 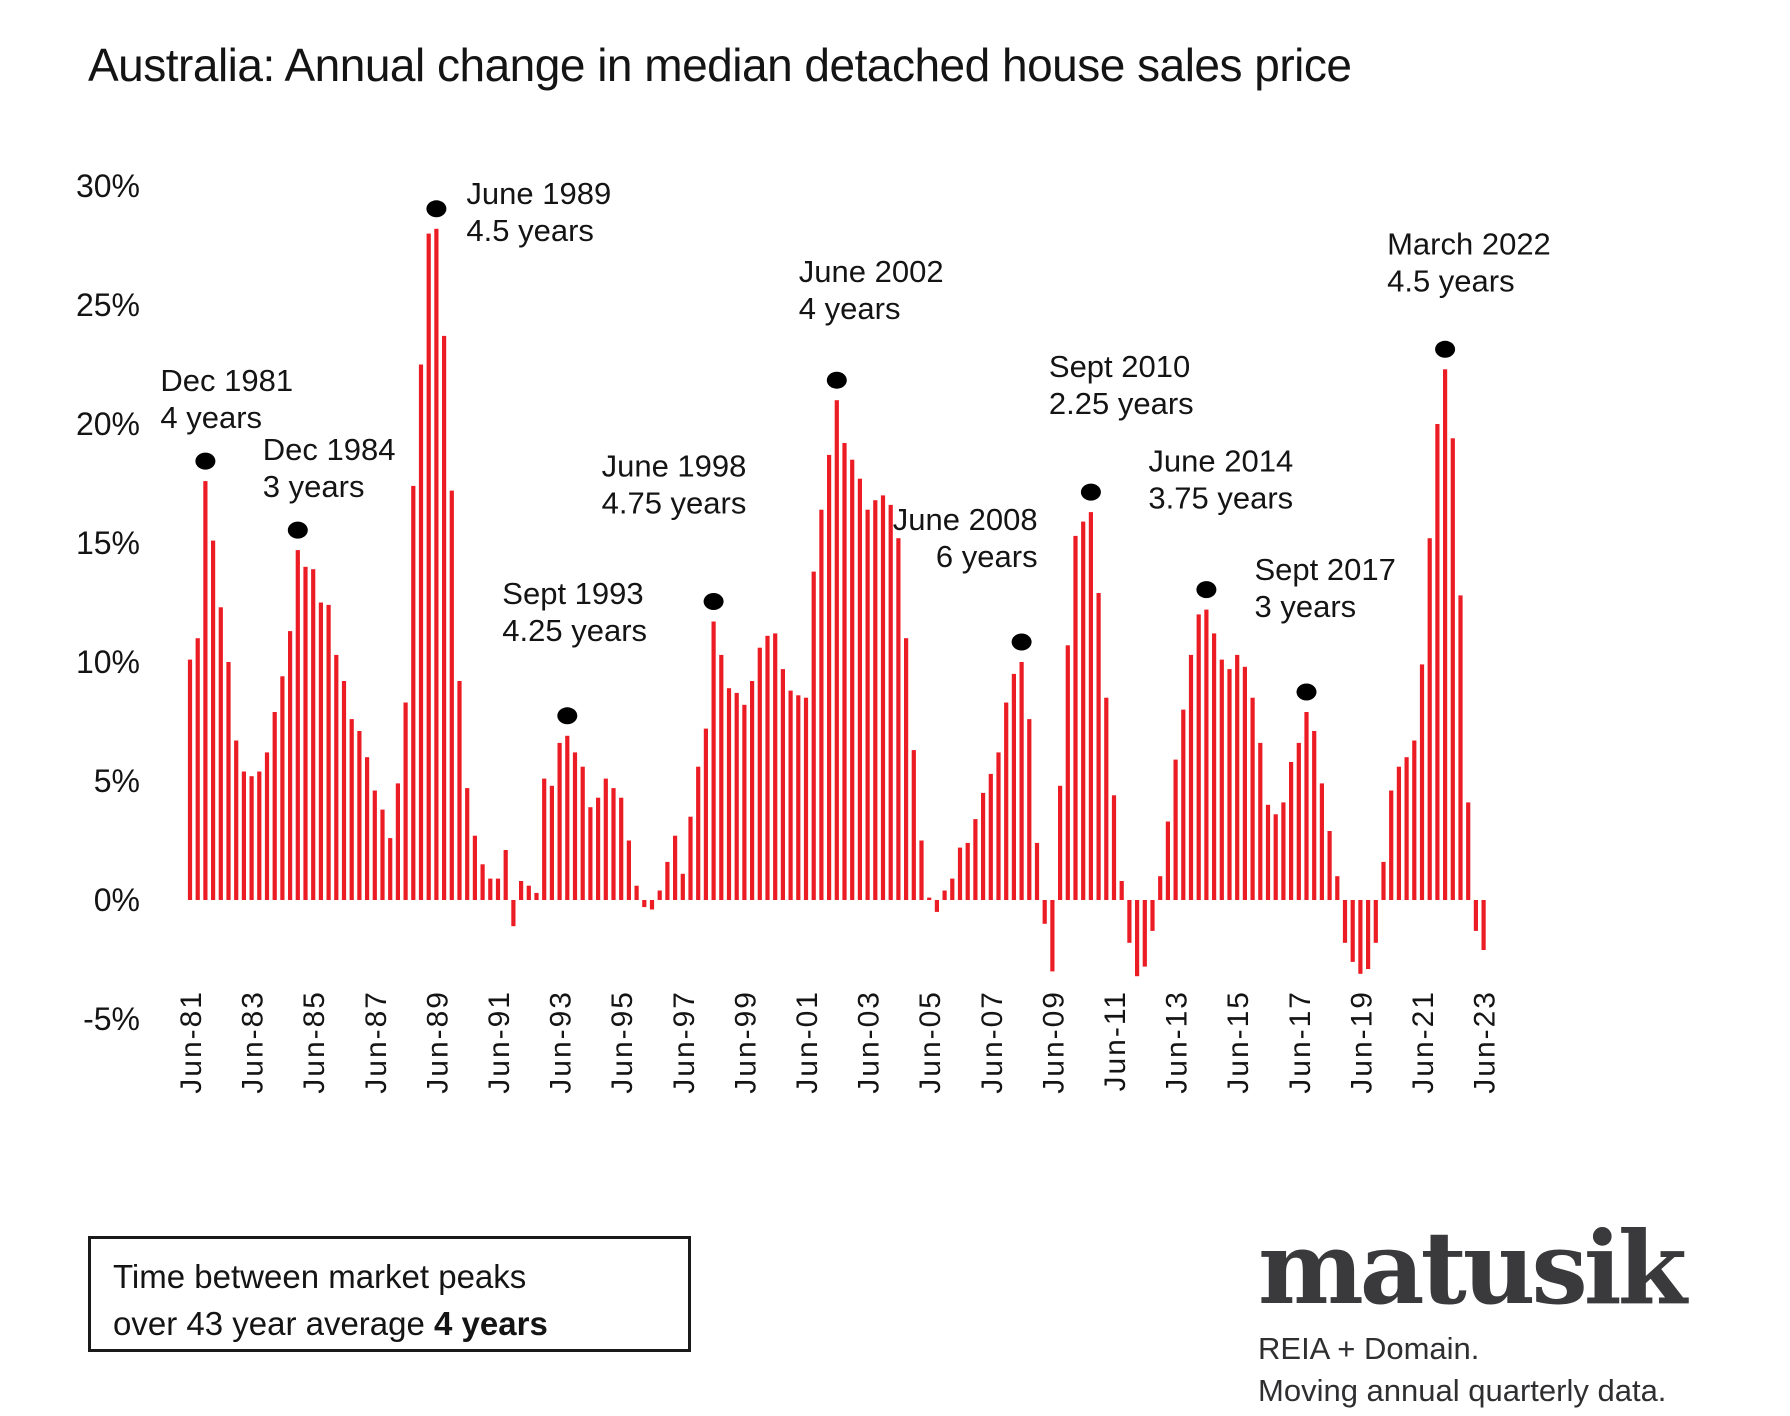 What do you see at coordinates (1472, 1268) in the screenshot?
I see `logo-brand: matusik` at bounding box center [1472, 1268].